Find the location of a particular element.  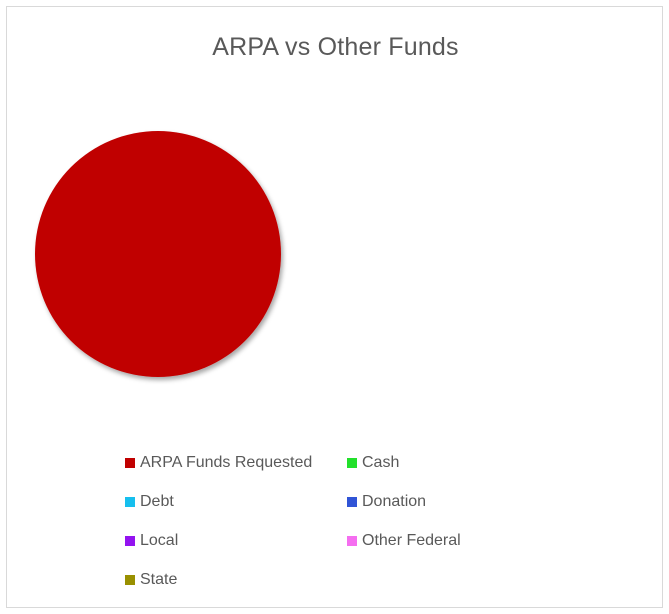

legend-label: Local is located at coordinates (159, 540).